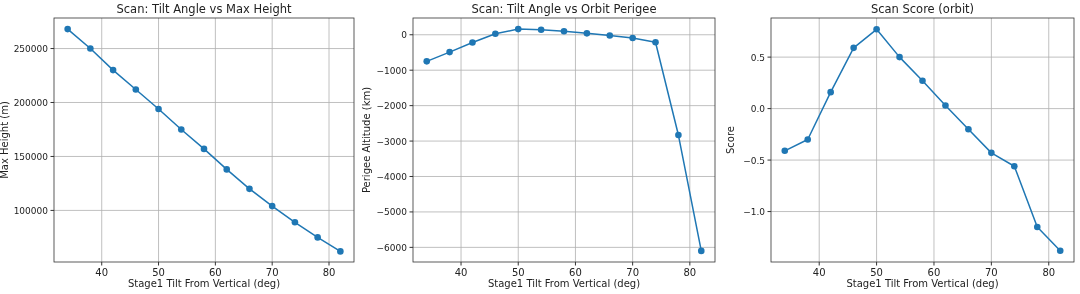 This screenshot has height=294, width=1080. I want to click on y-axis-title: Perigee Altitude (km), so click(366, 140).